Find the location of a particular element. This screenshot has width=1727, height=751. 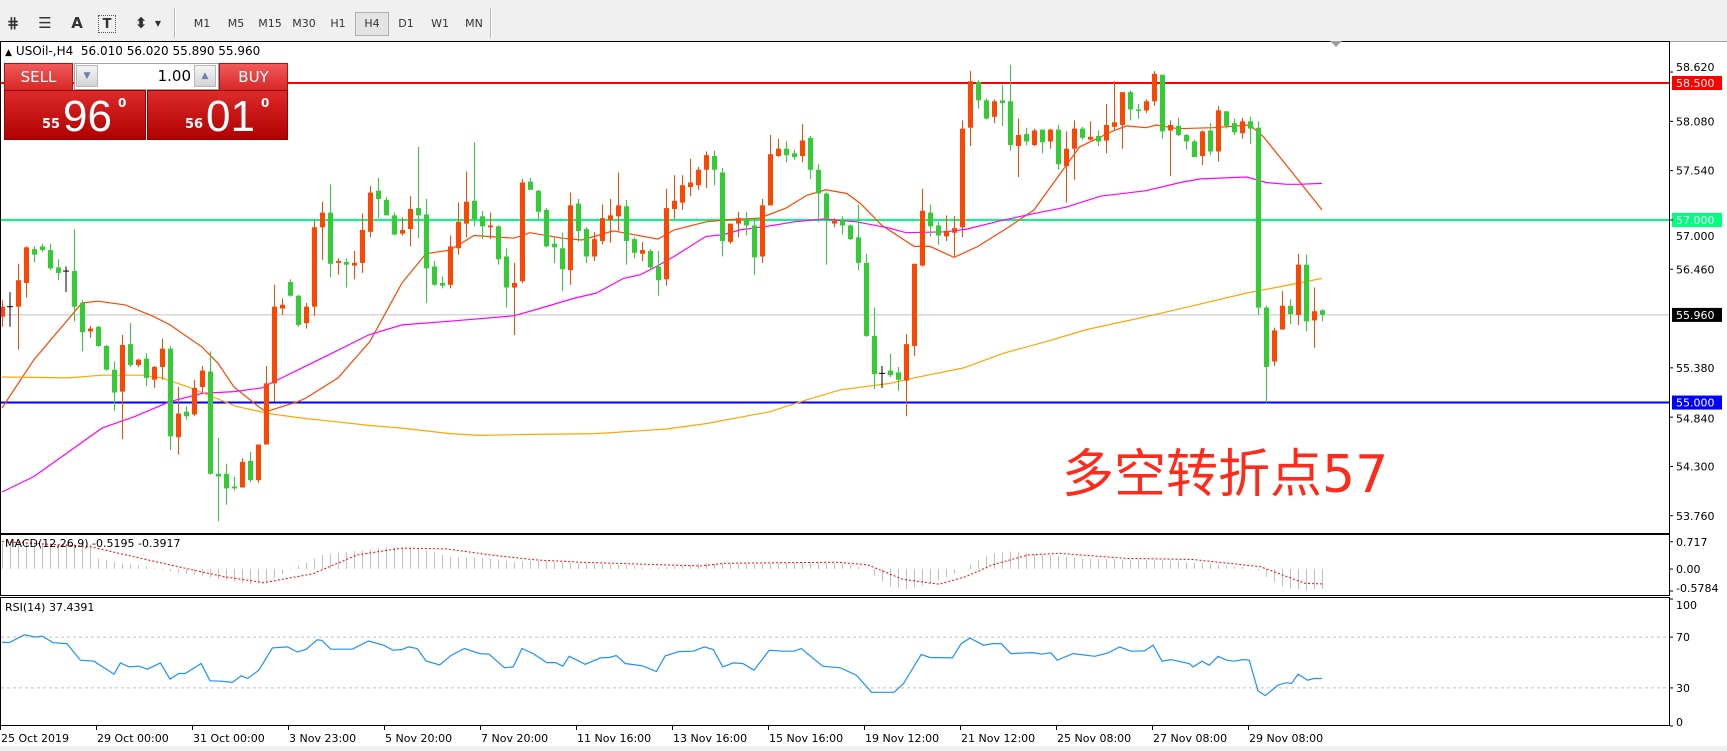

timeframe-w1: W1 is located at coordinates (440, 23).